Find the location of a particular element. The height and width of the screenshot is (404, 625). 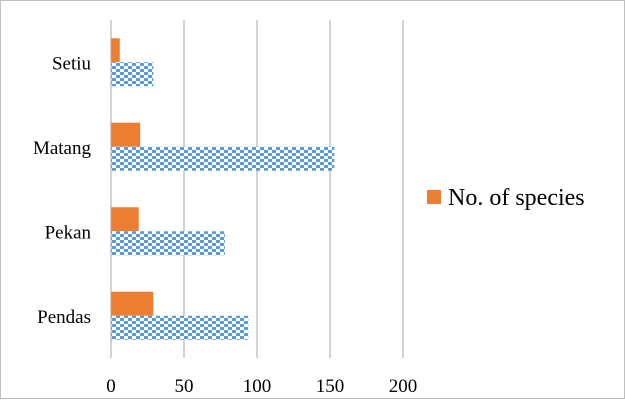

bar-orange-pekan is located at coordinates (125, 219).